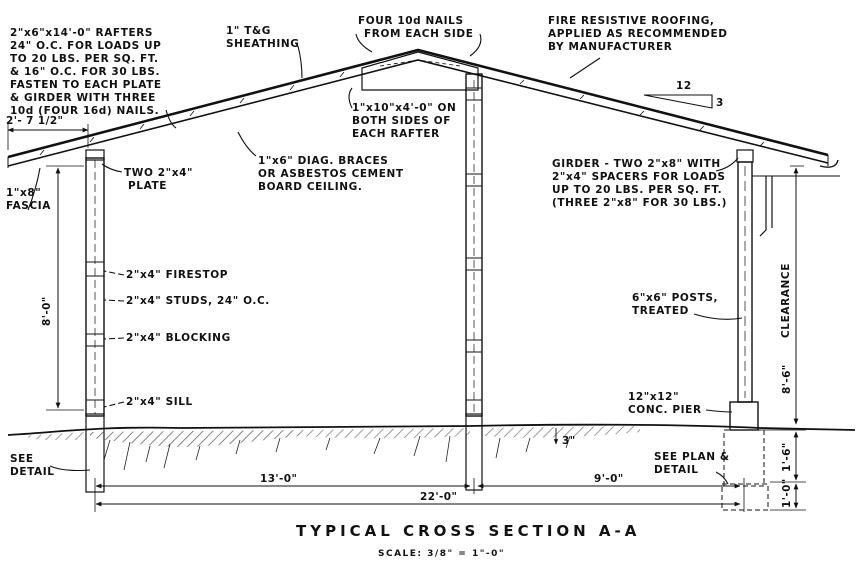  I want to click on posts-label-line-1: 6"x6" POSTS,, so click(675, 298).